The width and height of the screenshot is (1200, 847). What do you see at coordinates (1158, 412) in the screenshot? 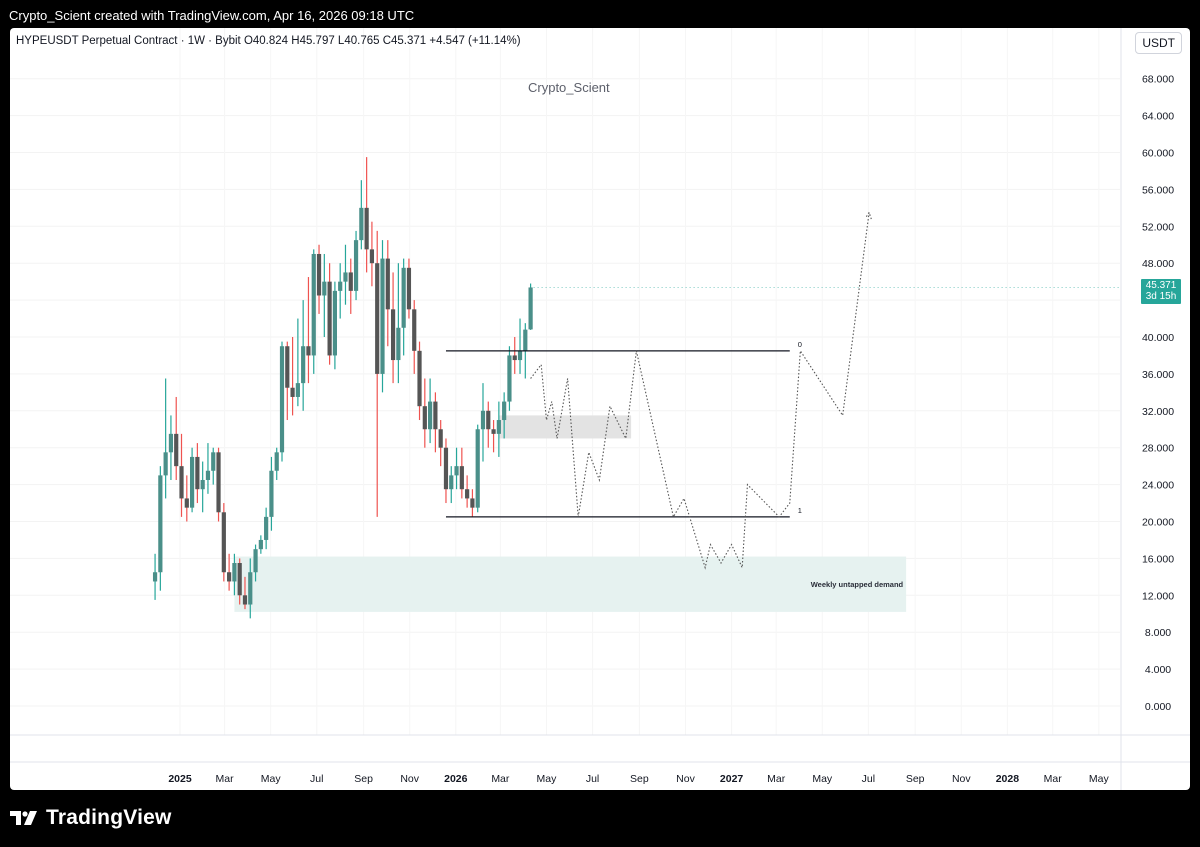
I see `price-tick-label: 32.000` at bounding box center [1158, 412].